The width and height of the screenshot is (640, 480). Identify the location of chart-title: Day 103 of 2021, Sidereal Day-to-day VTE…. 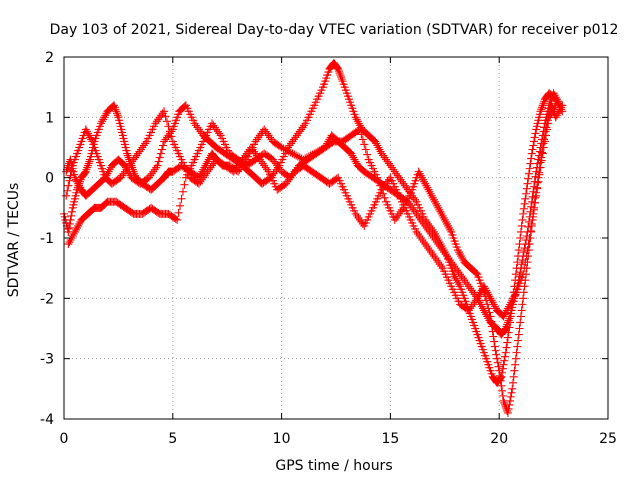
(334, 30).